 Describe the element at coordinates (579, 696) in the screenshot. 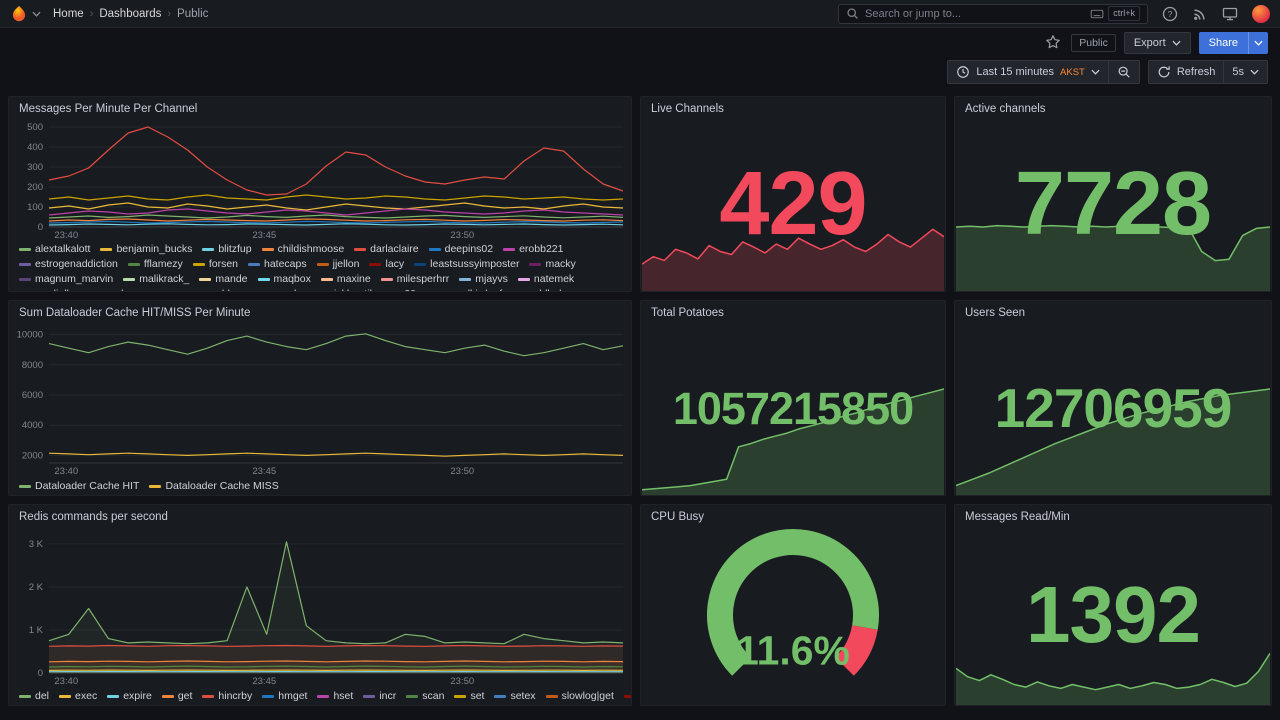

I see `legend-item: slowlog|get` at that location.